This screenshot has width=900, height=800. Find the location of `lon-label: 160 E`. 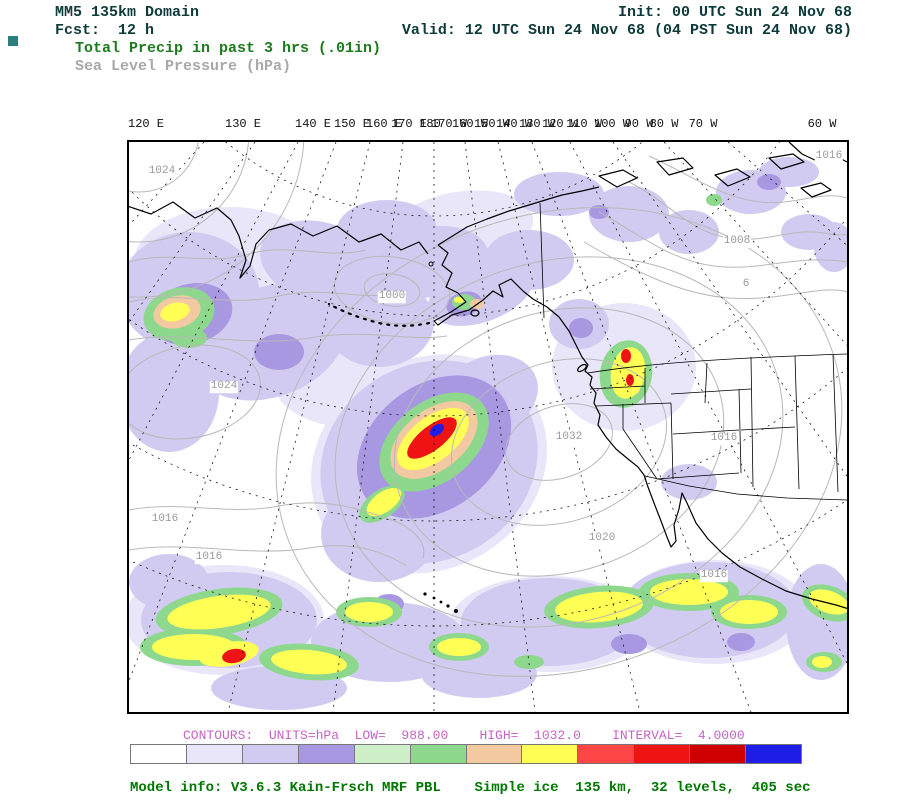

lon-label: 160 E is located at coordinates (384, 124).